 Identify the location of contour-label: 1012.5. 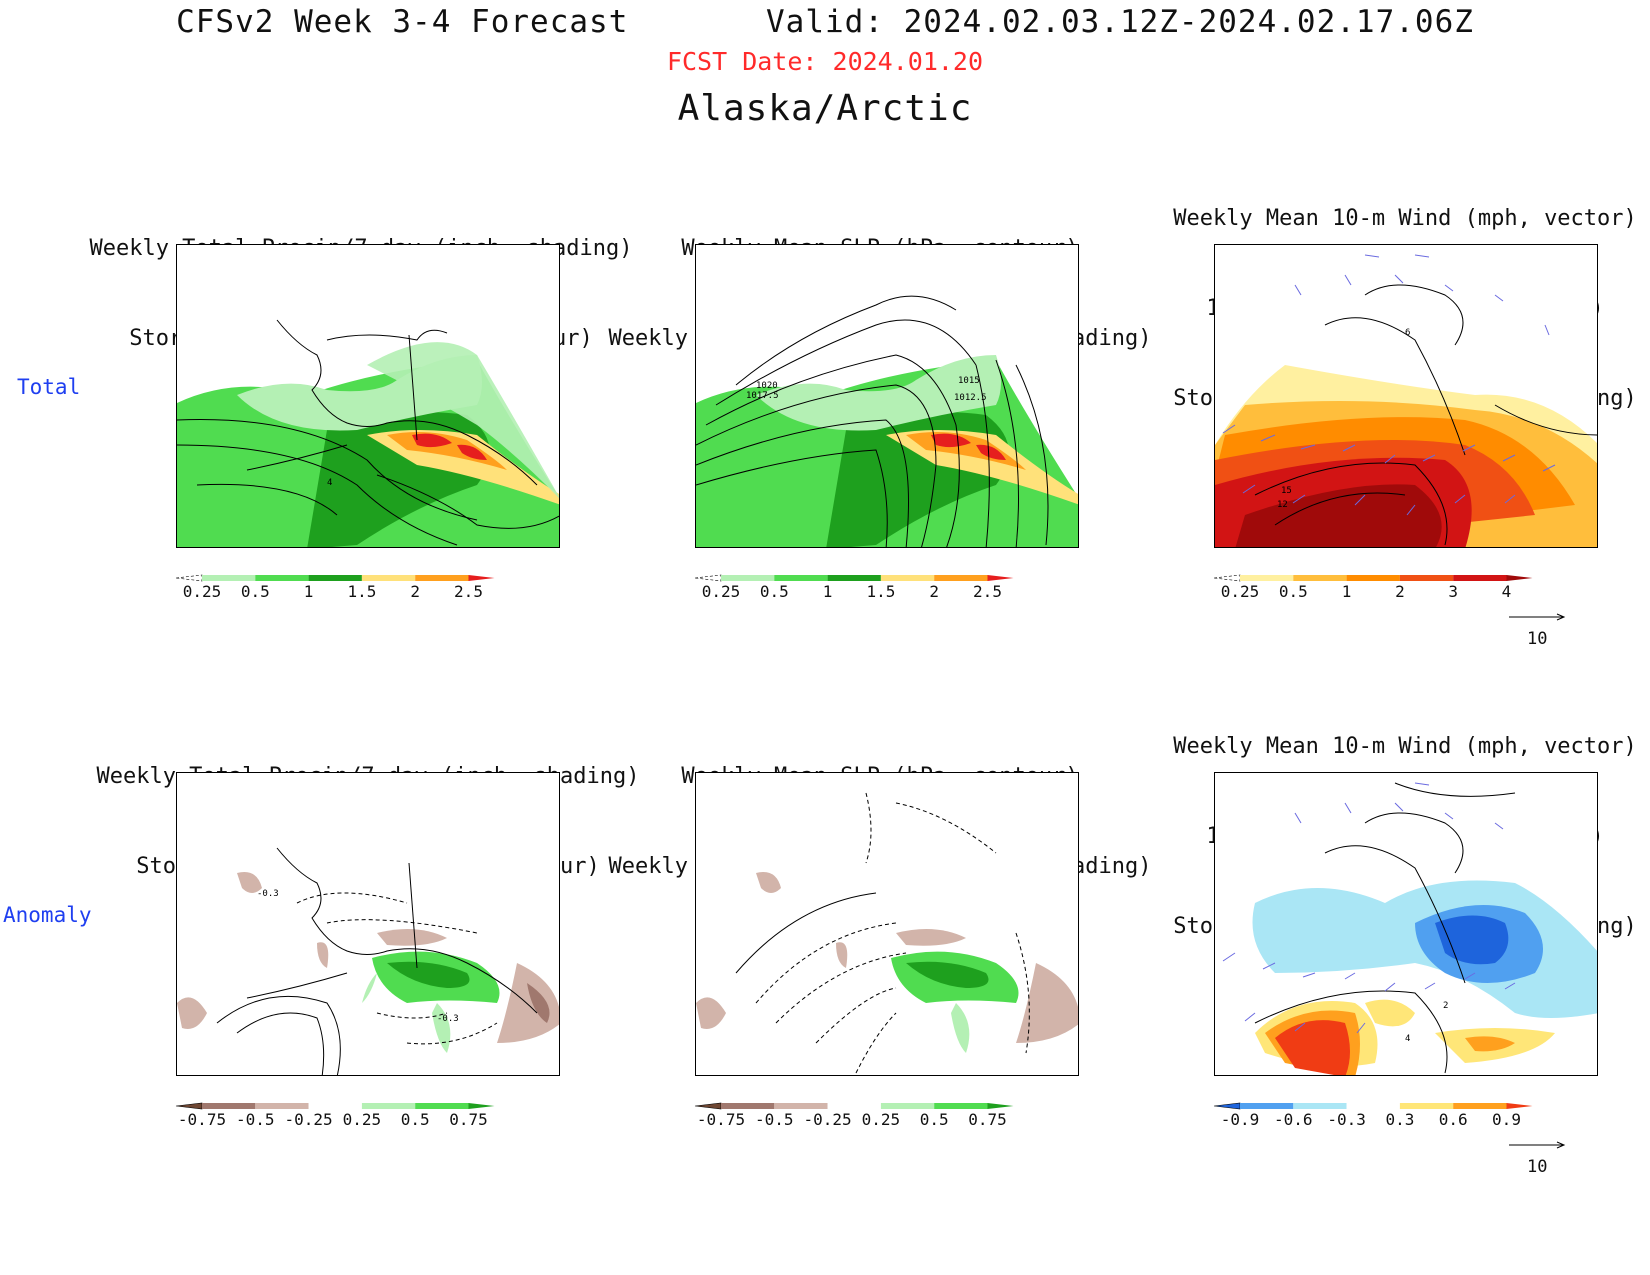
(970, 398).